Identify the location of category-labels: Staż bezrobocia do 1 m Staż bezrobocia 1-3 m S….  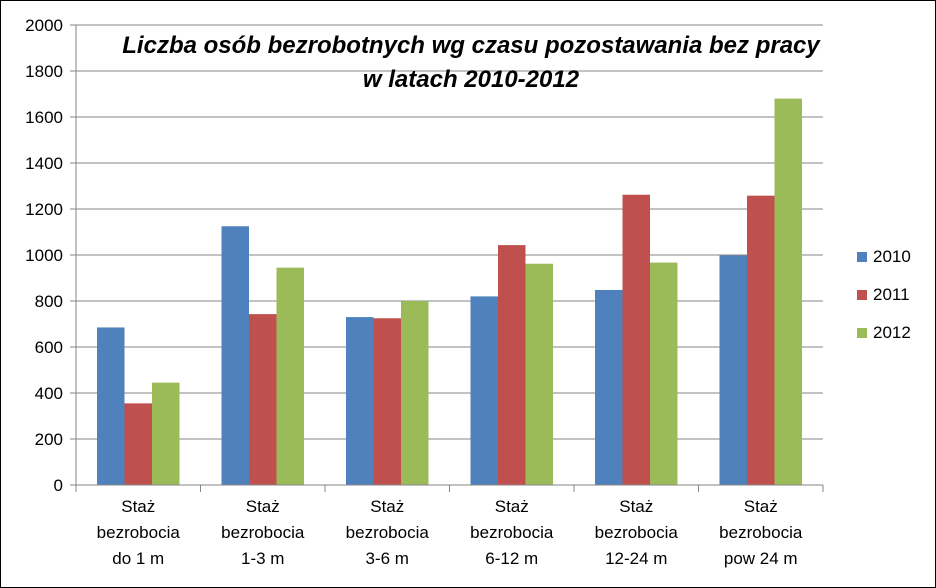
(450, 532).